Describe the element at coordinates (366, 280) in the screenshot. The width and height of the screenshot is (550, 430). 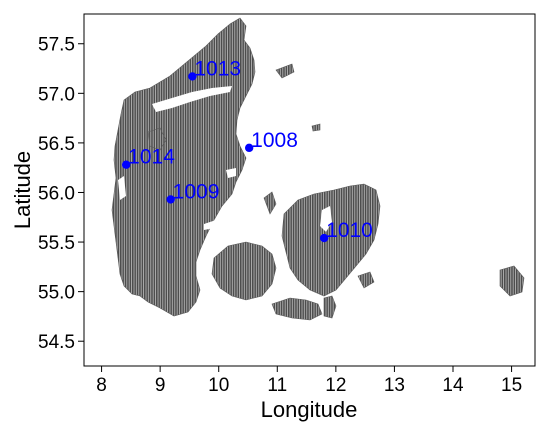
I see `land-mon` at that location.